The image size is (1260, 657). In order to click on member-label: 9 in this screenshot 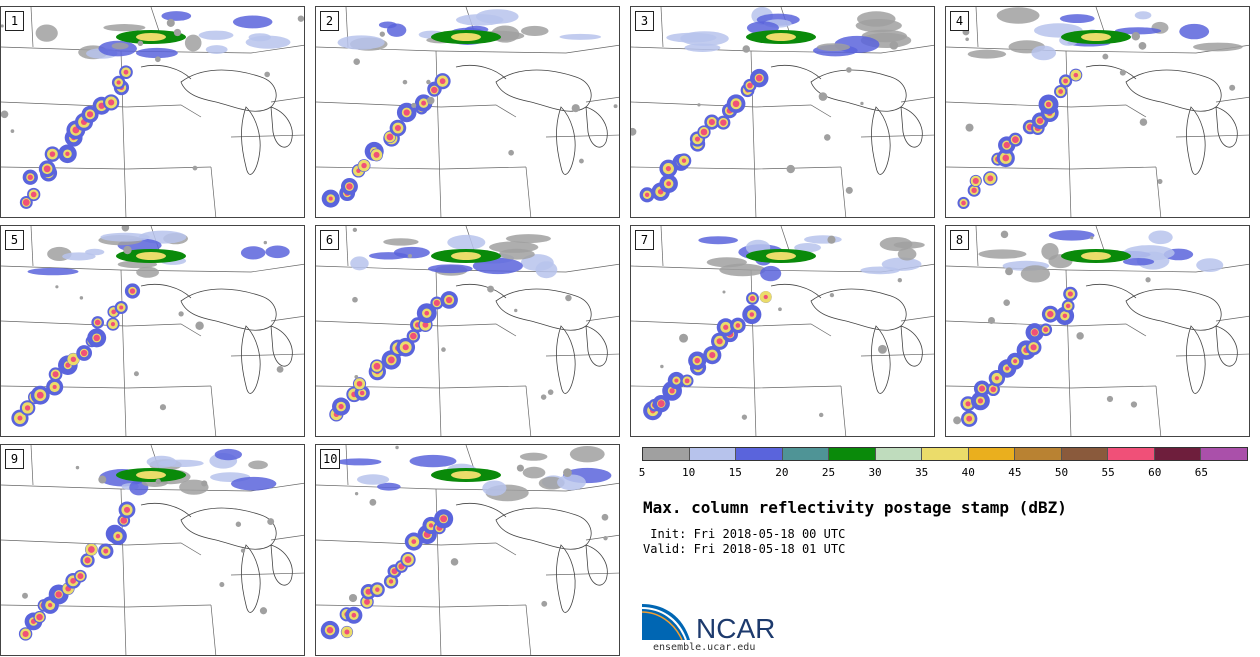, I will do `click(14, 459)`.